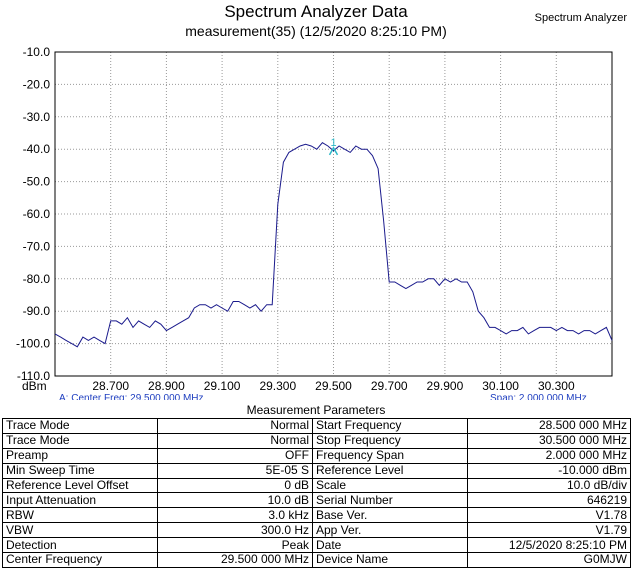 The image size is (632, 570). I want to click on param-label: Base Ver., so click(390, 515).